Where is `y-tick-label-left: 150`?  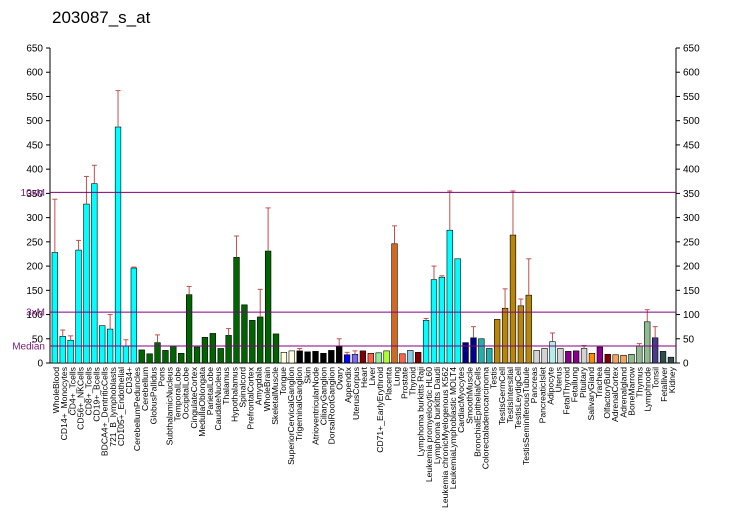
y-tick-label-left: 150 is located at coordinates (34, 291).